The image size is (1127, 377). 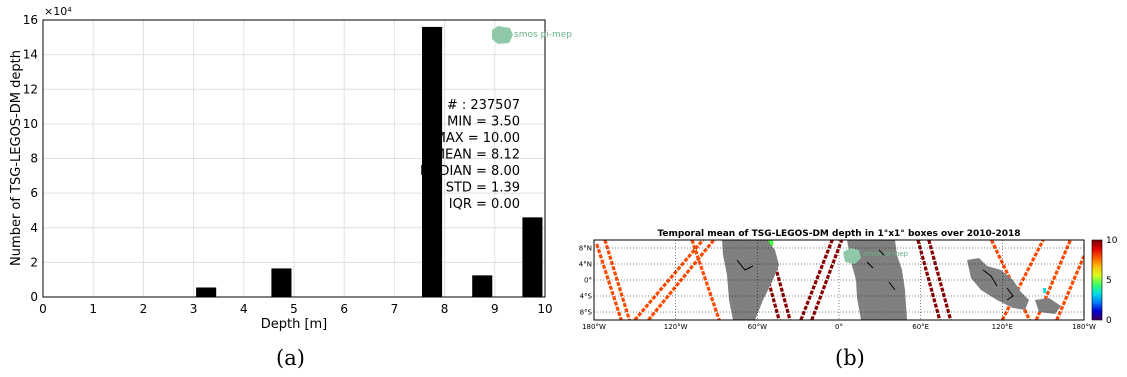 What do you see at coordinates (484, 204) in the screenshot?
I see `stat-line: IQR = 0.00` at bounding box center [484, 204].